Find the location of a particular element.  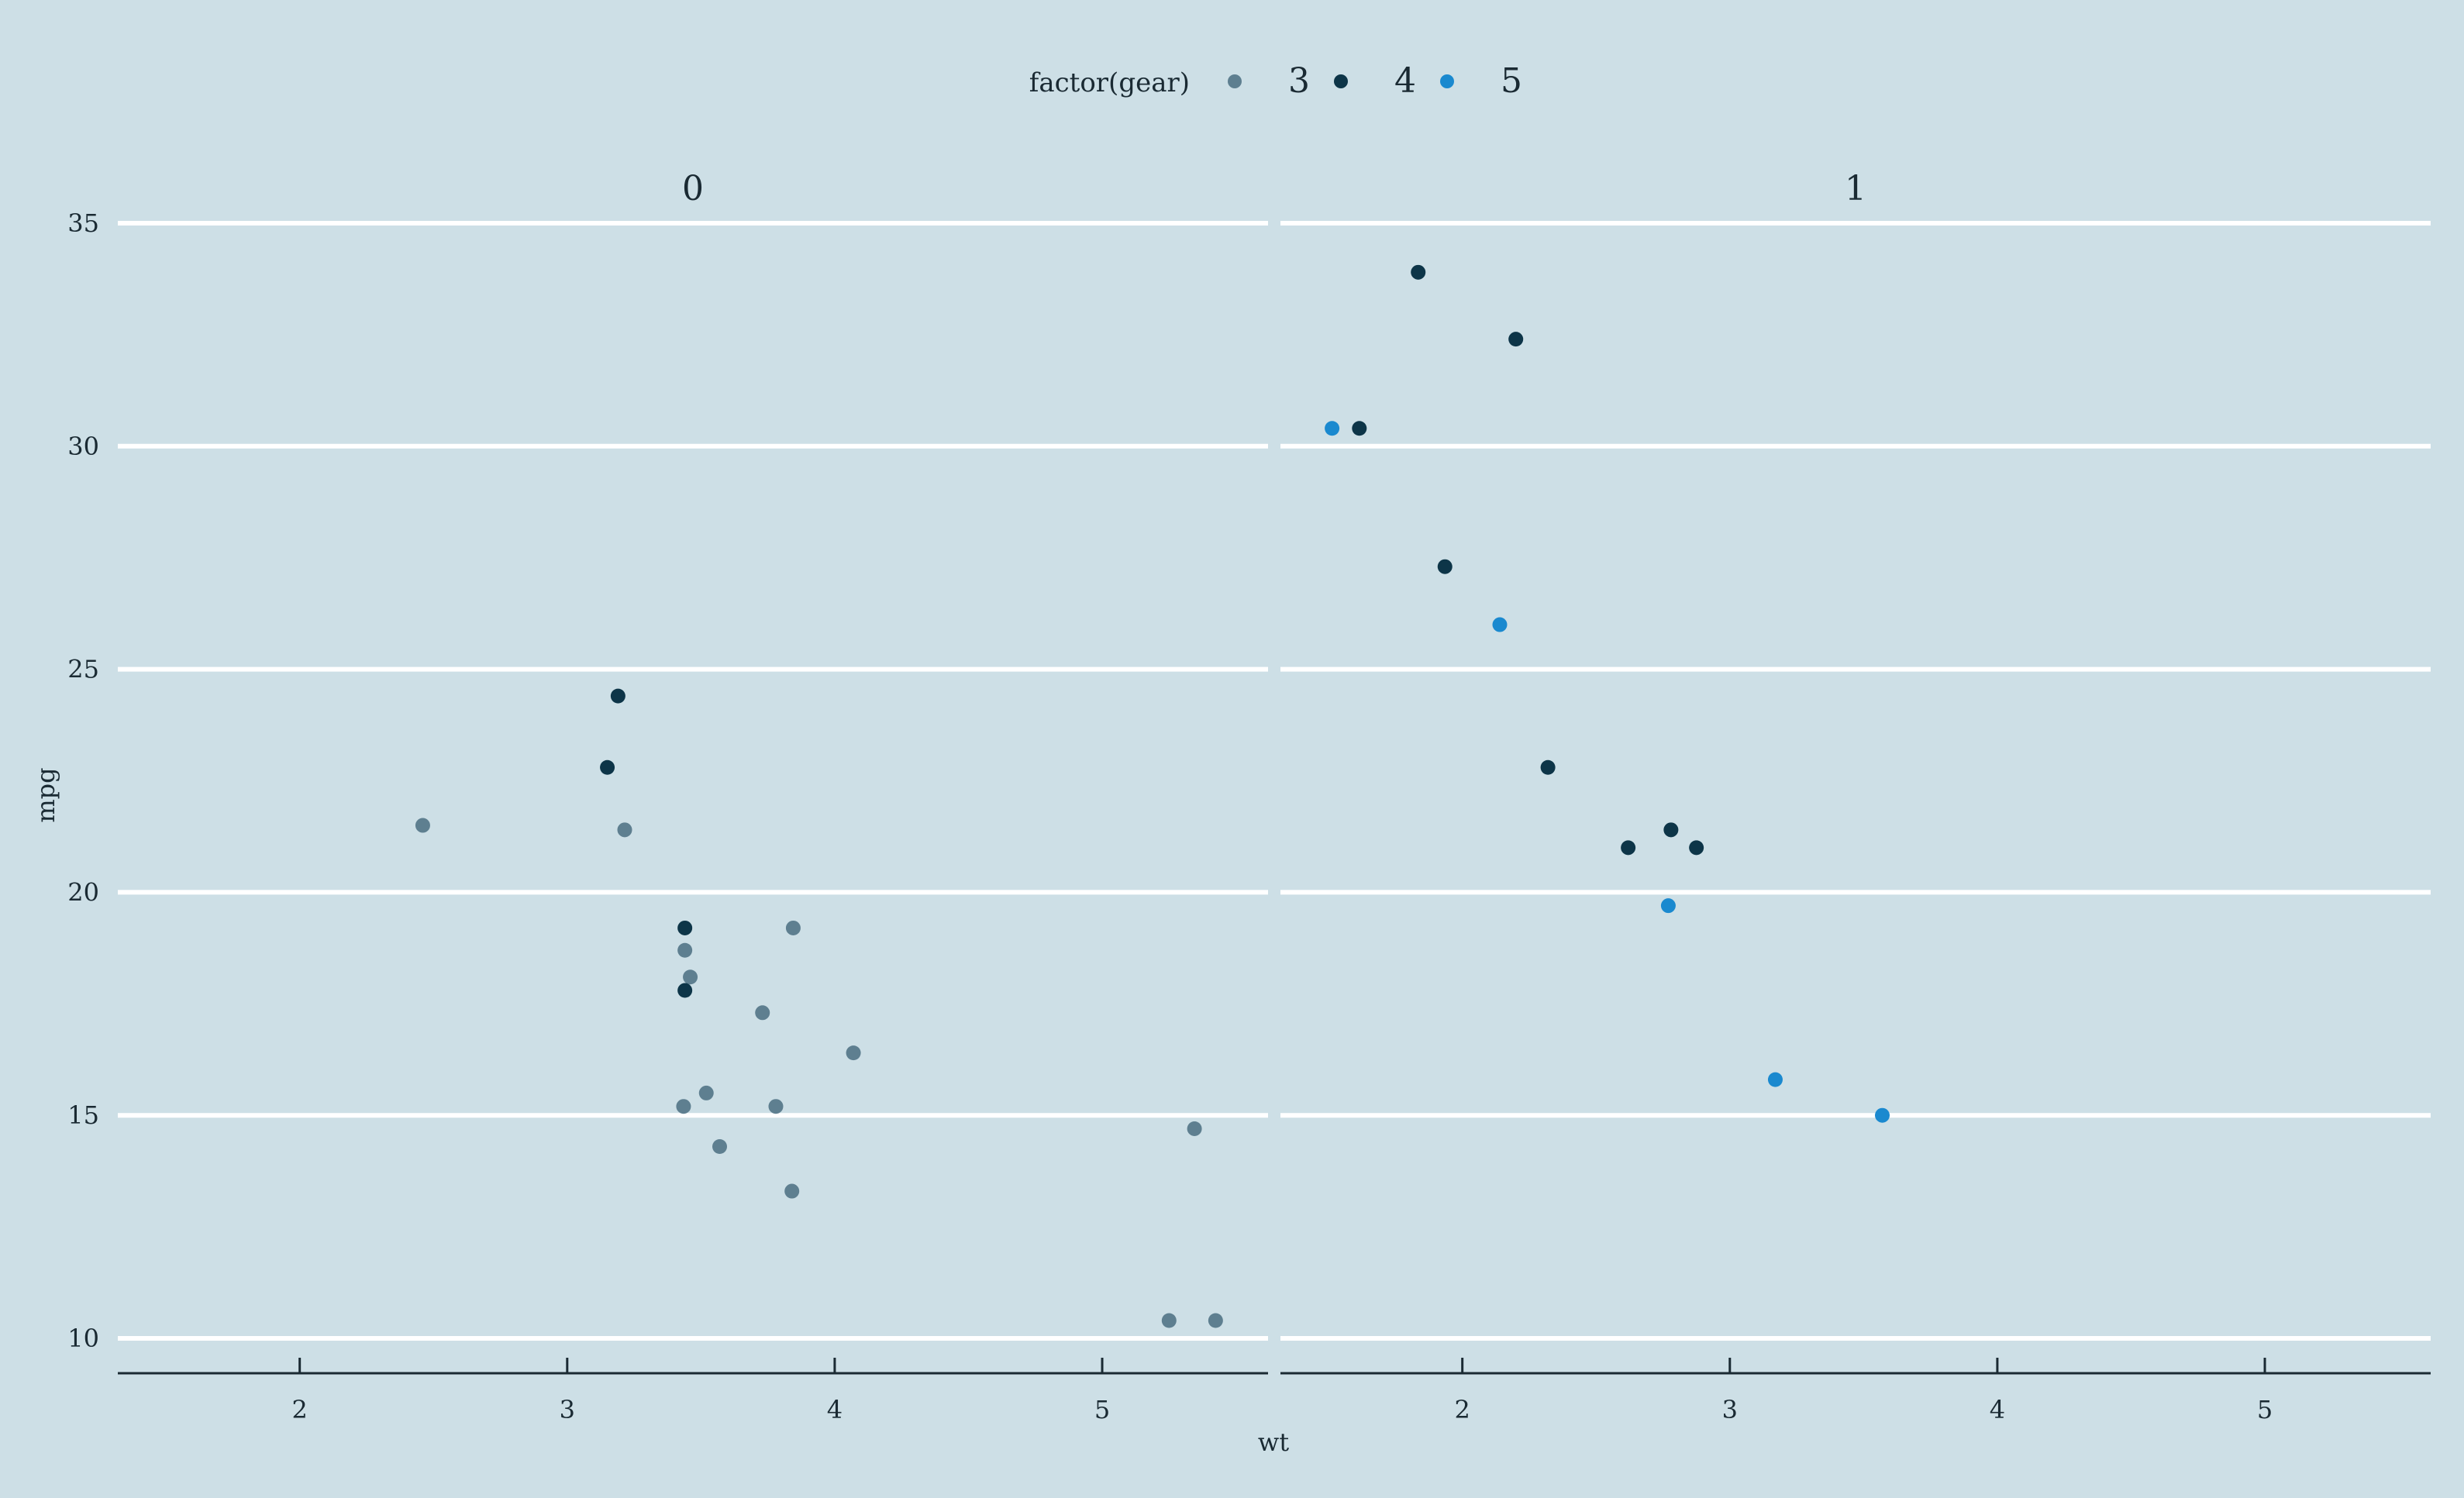

legend-label-3: 3 is located at coordinates (1299, 81).